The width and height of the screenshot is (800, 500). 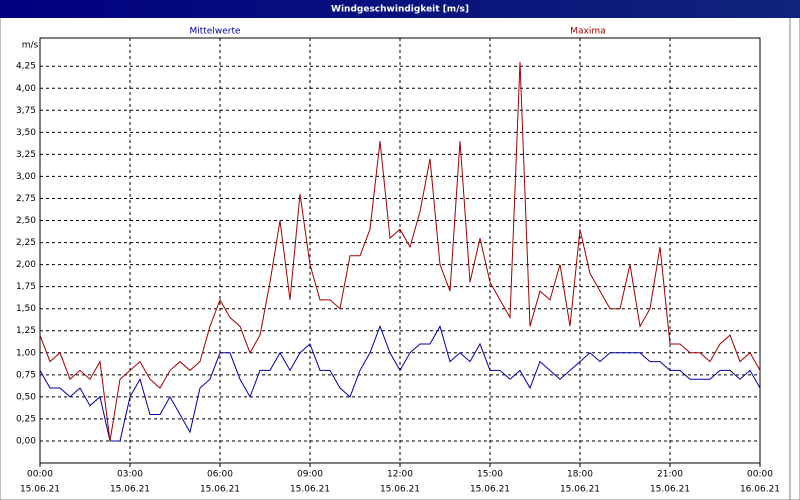 I want to click on x-tick-label: 09:00, so click(x=310, y=475).